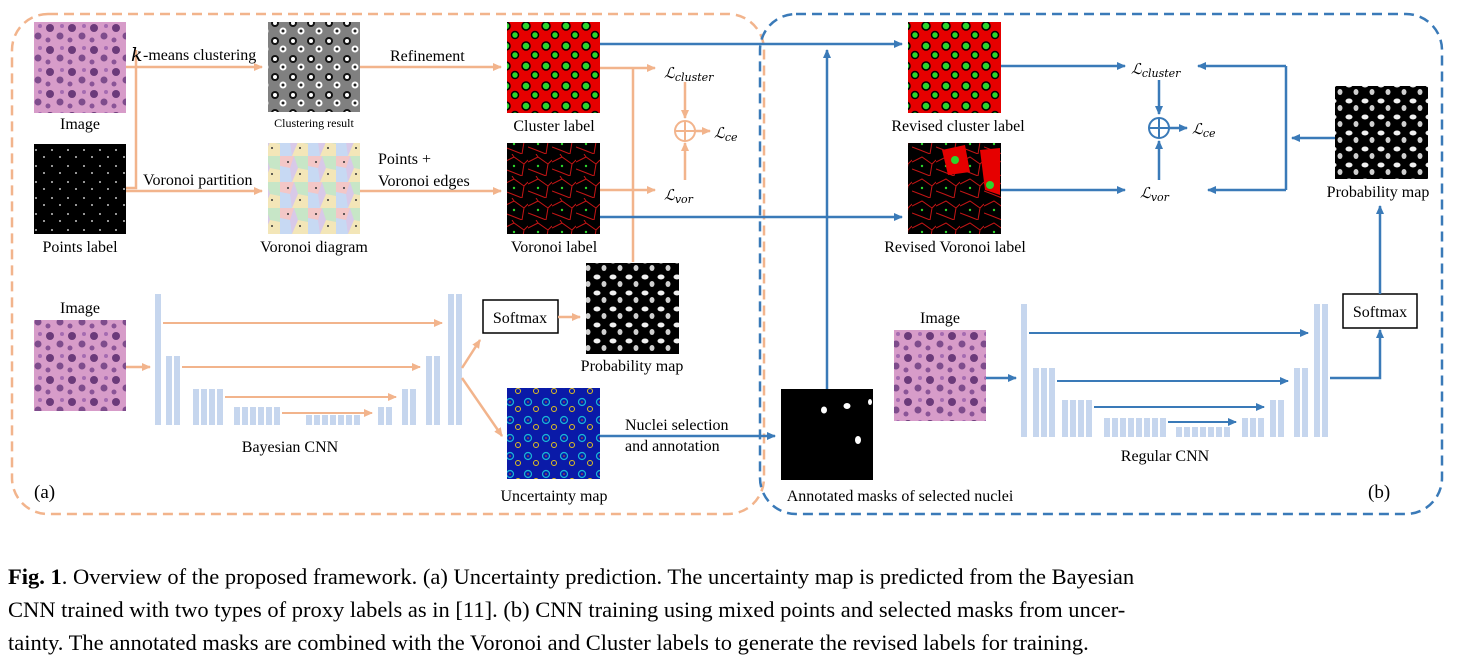  I want to click on bayesian-cnn-label: Bayesian CNN, so click(290, 447).